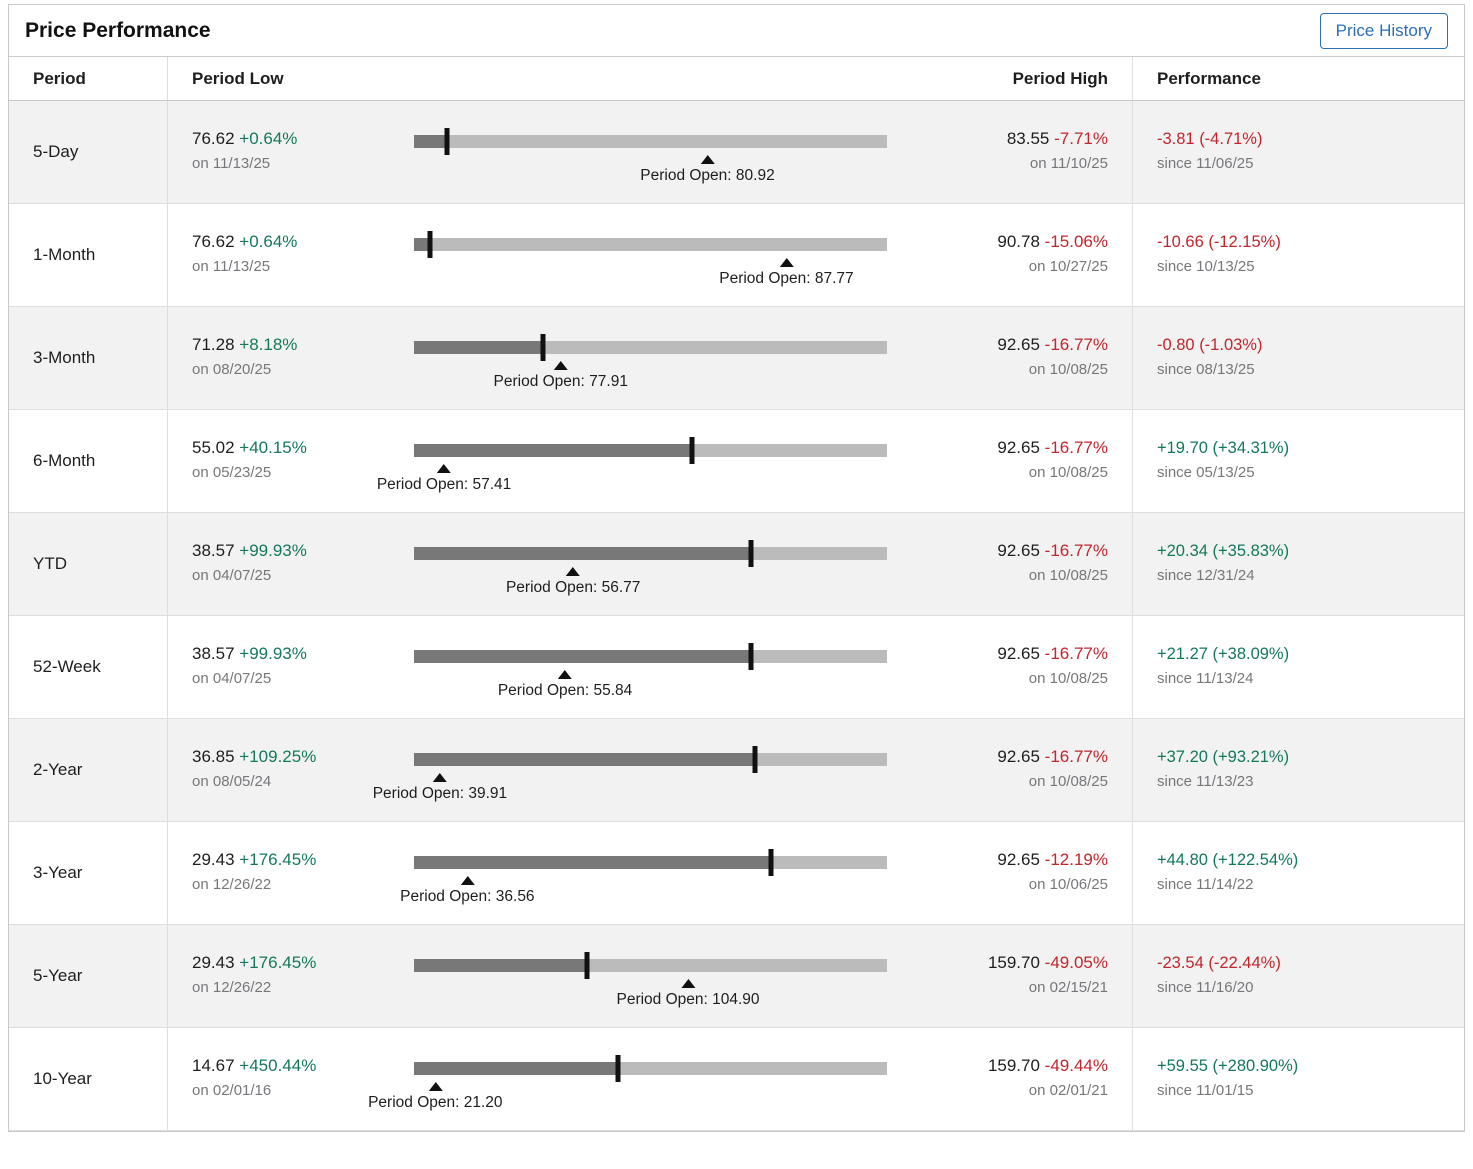  Describe the element at coordinates (232, 987) in the screenshot. I see `low-date: on 12/26/22` at that location.